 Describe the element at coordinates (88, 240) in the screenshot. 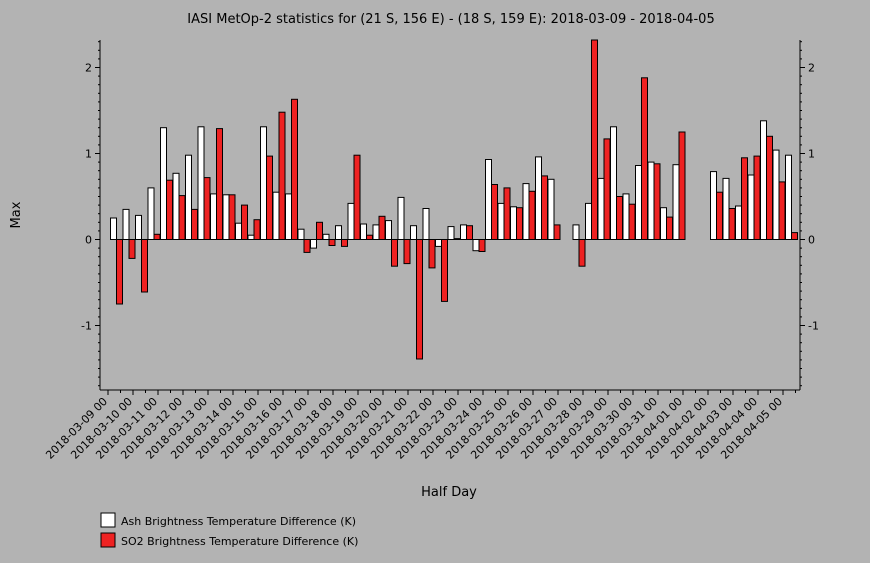

I see `y-tick-label-left: 0` at that location.